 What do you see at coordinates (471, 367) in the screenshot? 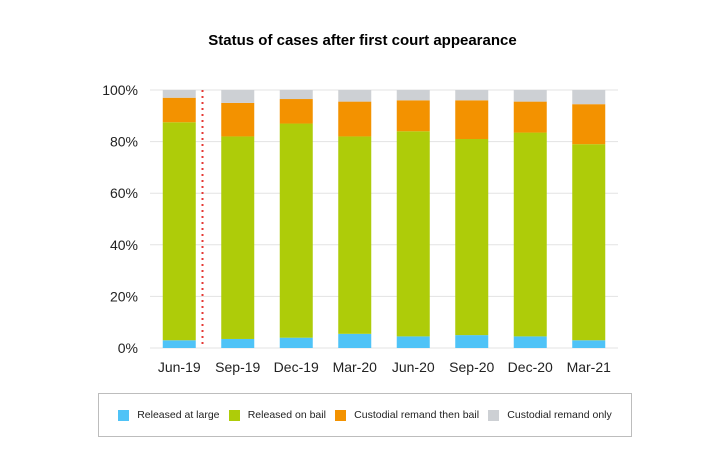
I see `x-tick-label: Sep-20` at bounding box center [471, 367].